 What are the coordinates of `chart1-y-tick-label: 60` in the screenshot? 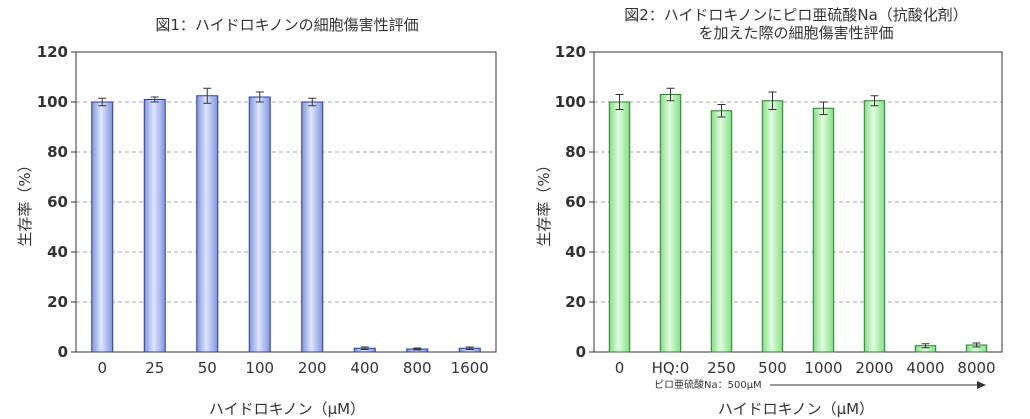 It's located at (57, 202).